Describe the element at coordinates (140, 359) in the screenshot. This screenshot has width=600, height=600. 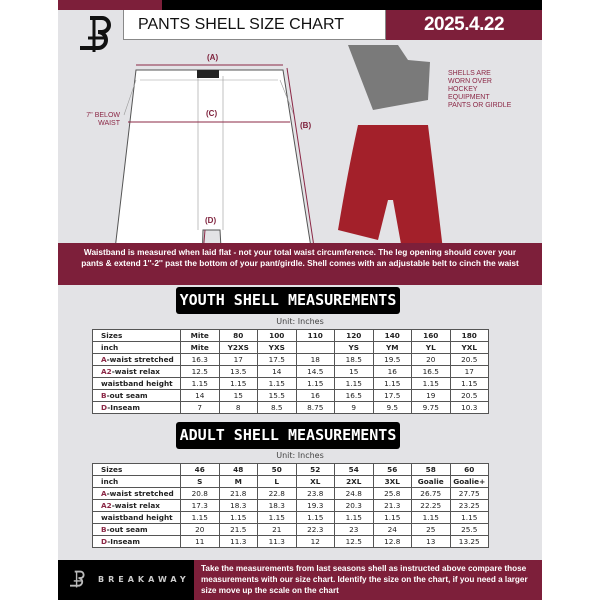
I see `row-label-text: -waist stretched` at that location.